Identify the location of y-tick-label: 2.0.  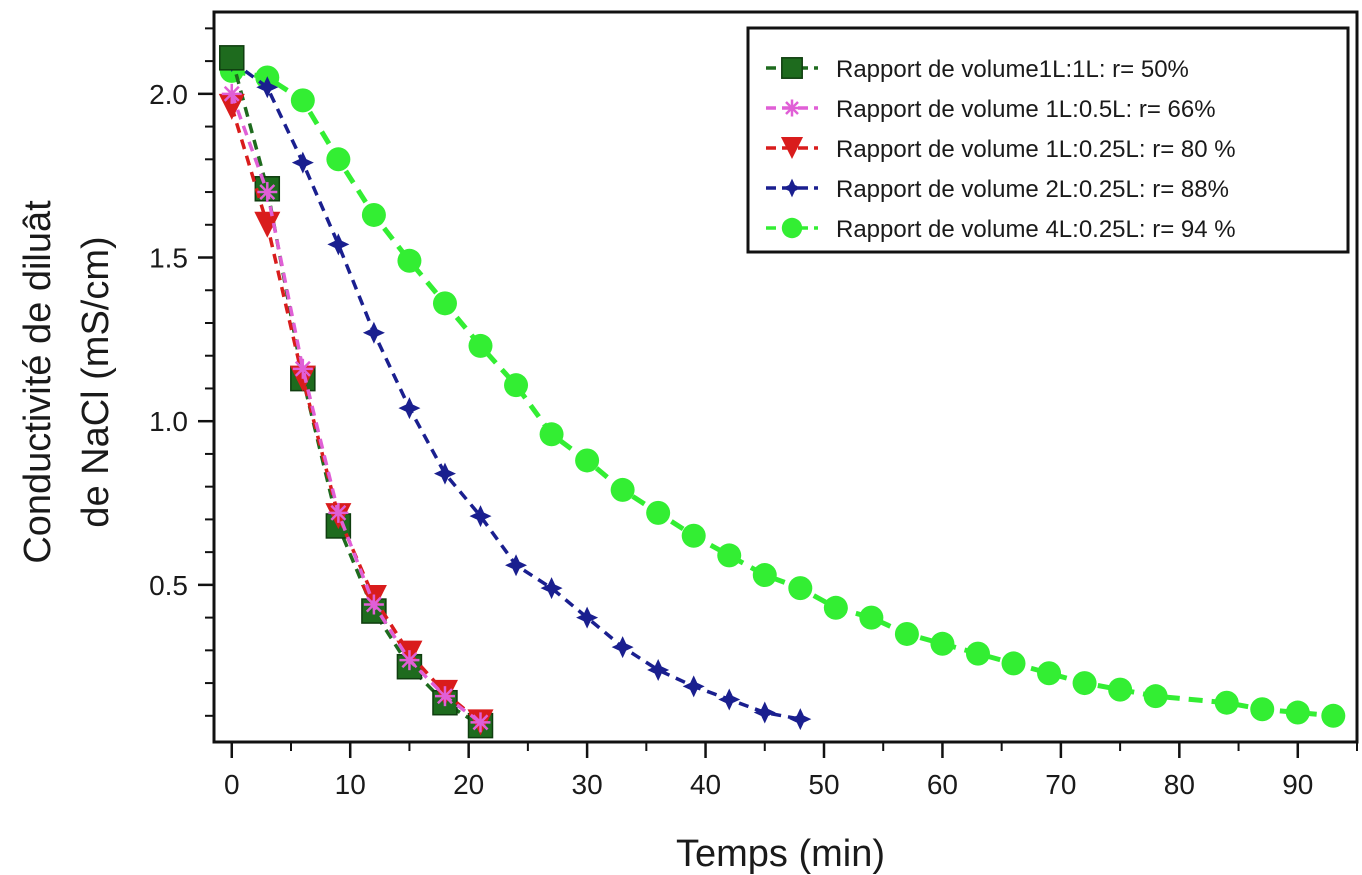
(168, 94).